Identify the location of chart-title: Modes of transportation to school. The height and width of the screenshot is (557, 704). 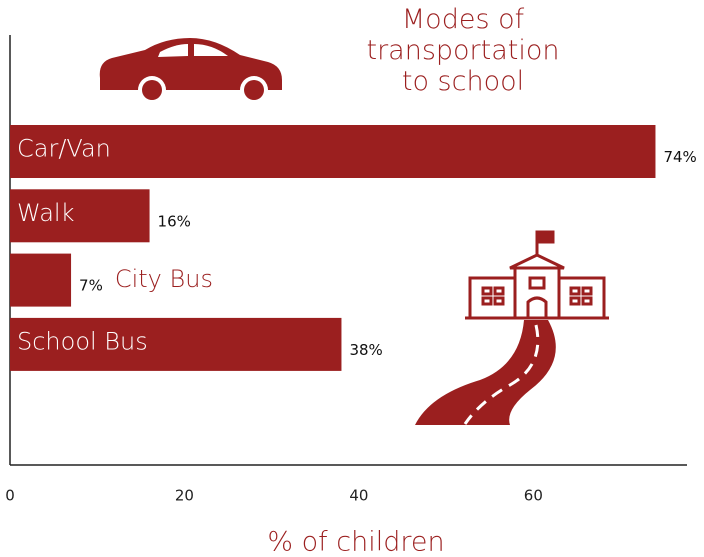
(463, 50).